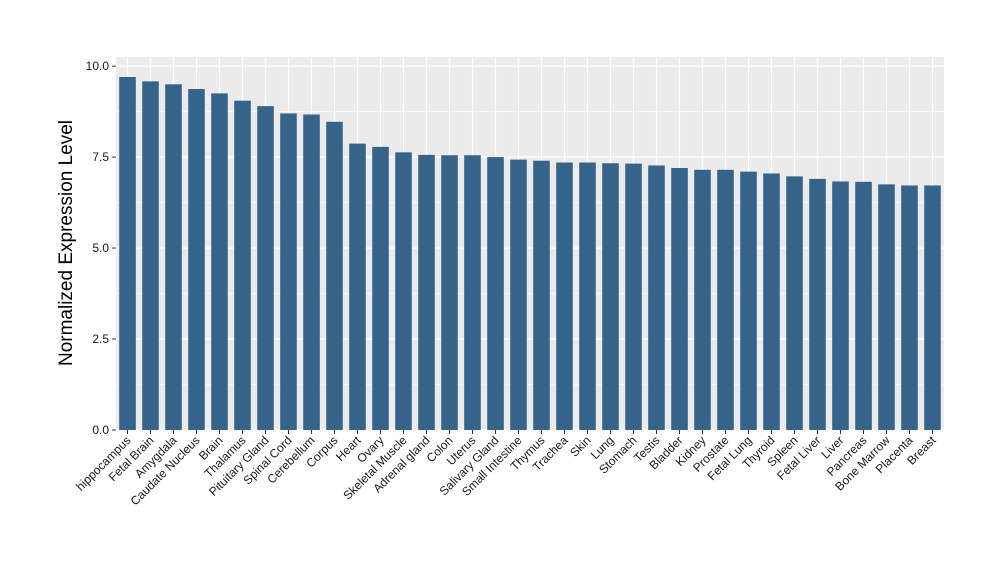 This screenshot has width=1000, height=580. Describe the element at coordinates (610, 296) in the screenshot. I see `bar-lung` at that location.